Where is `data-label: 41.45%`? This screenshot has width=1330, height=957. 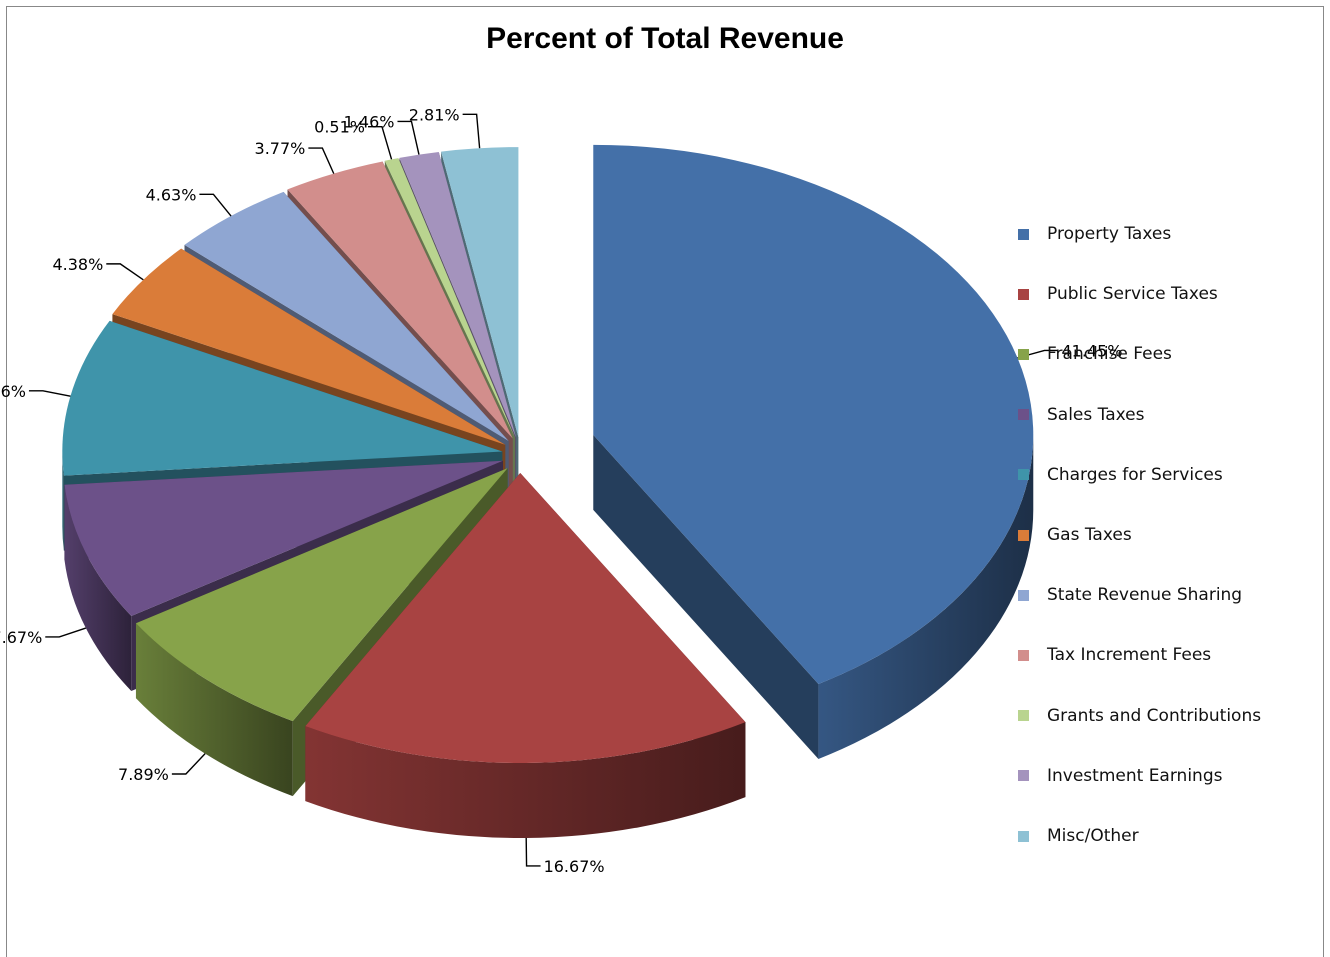
data-label: 41.45% is located at coordinates (1091, 350).